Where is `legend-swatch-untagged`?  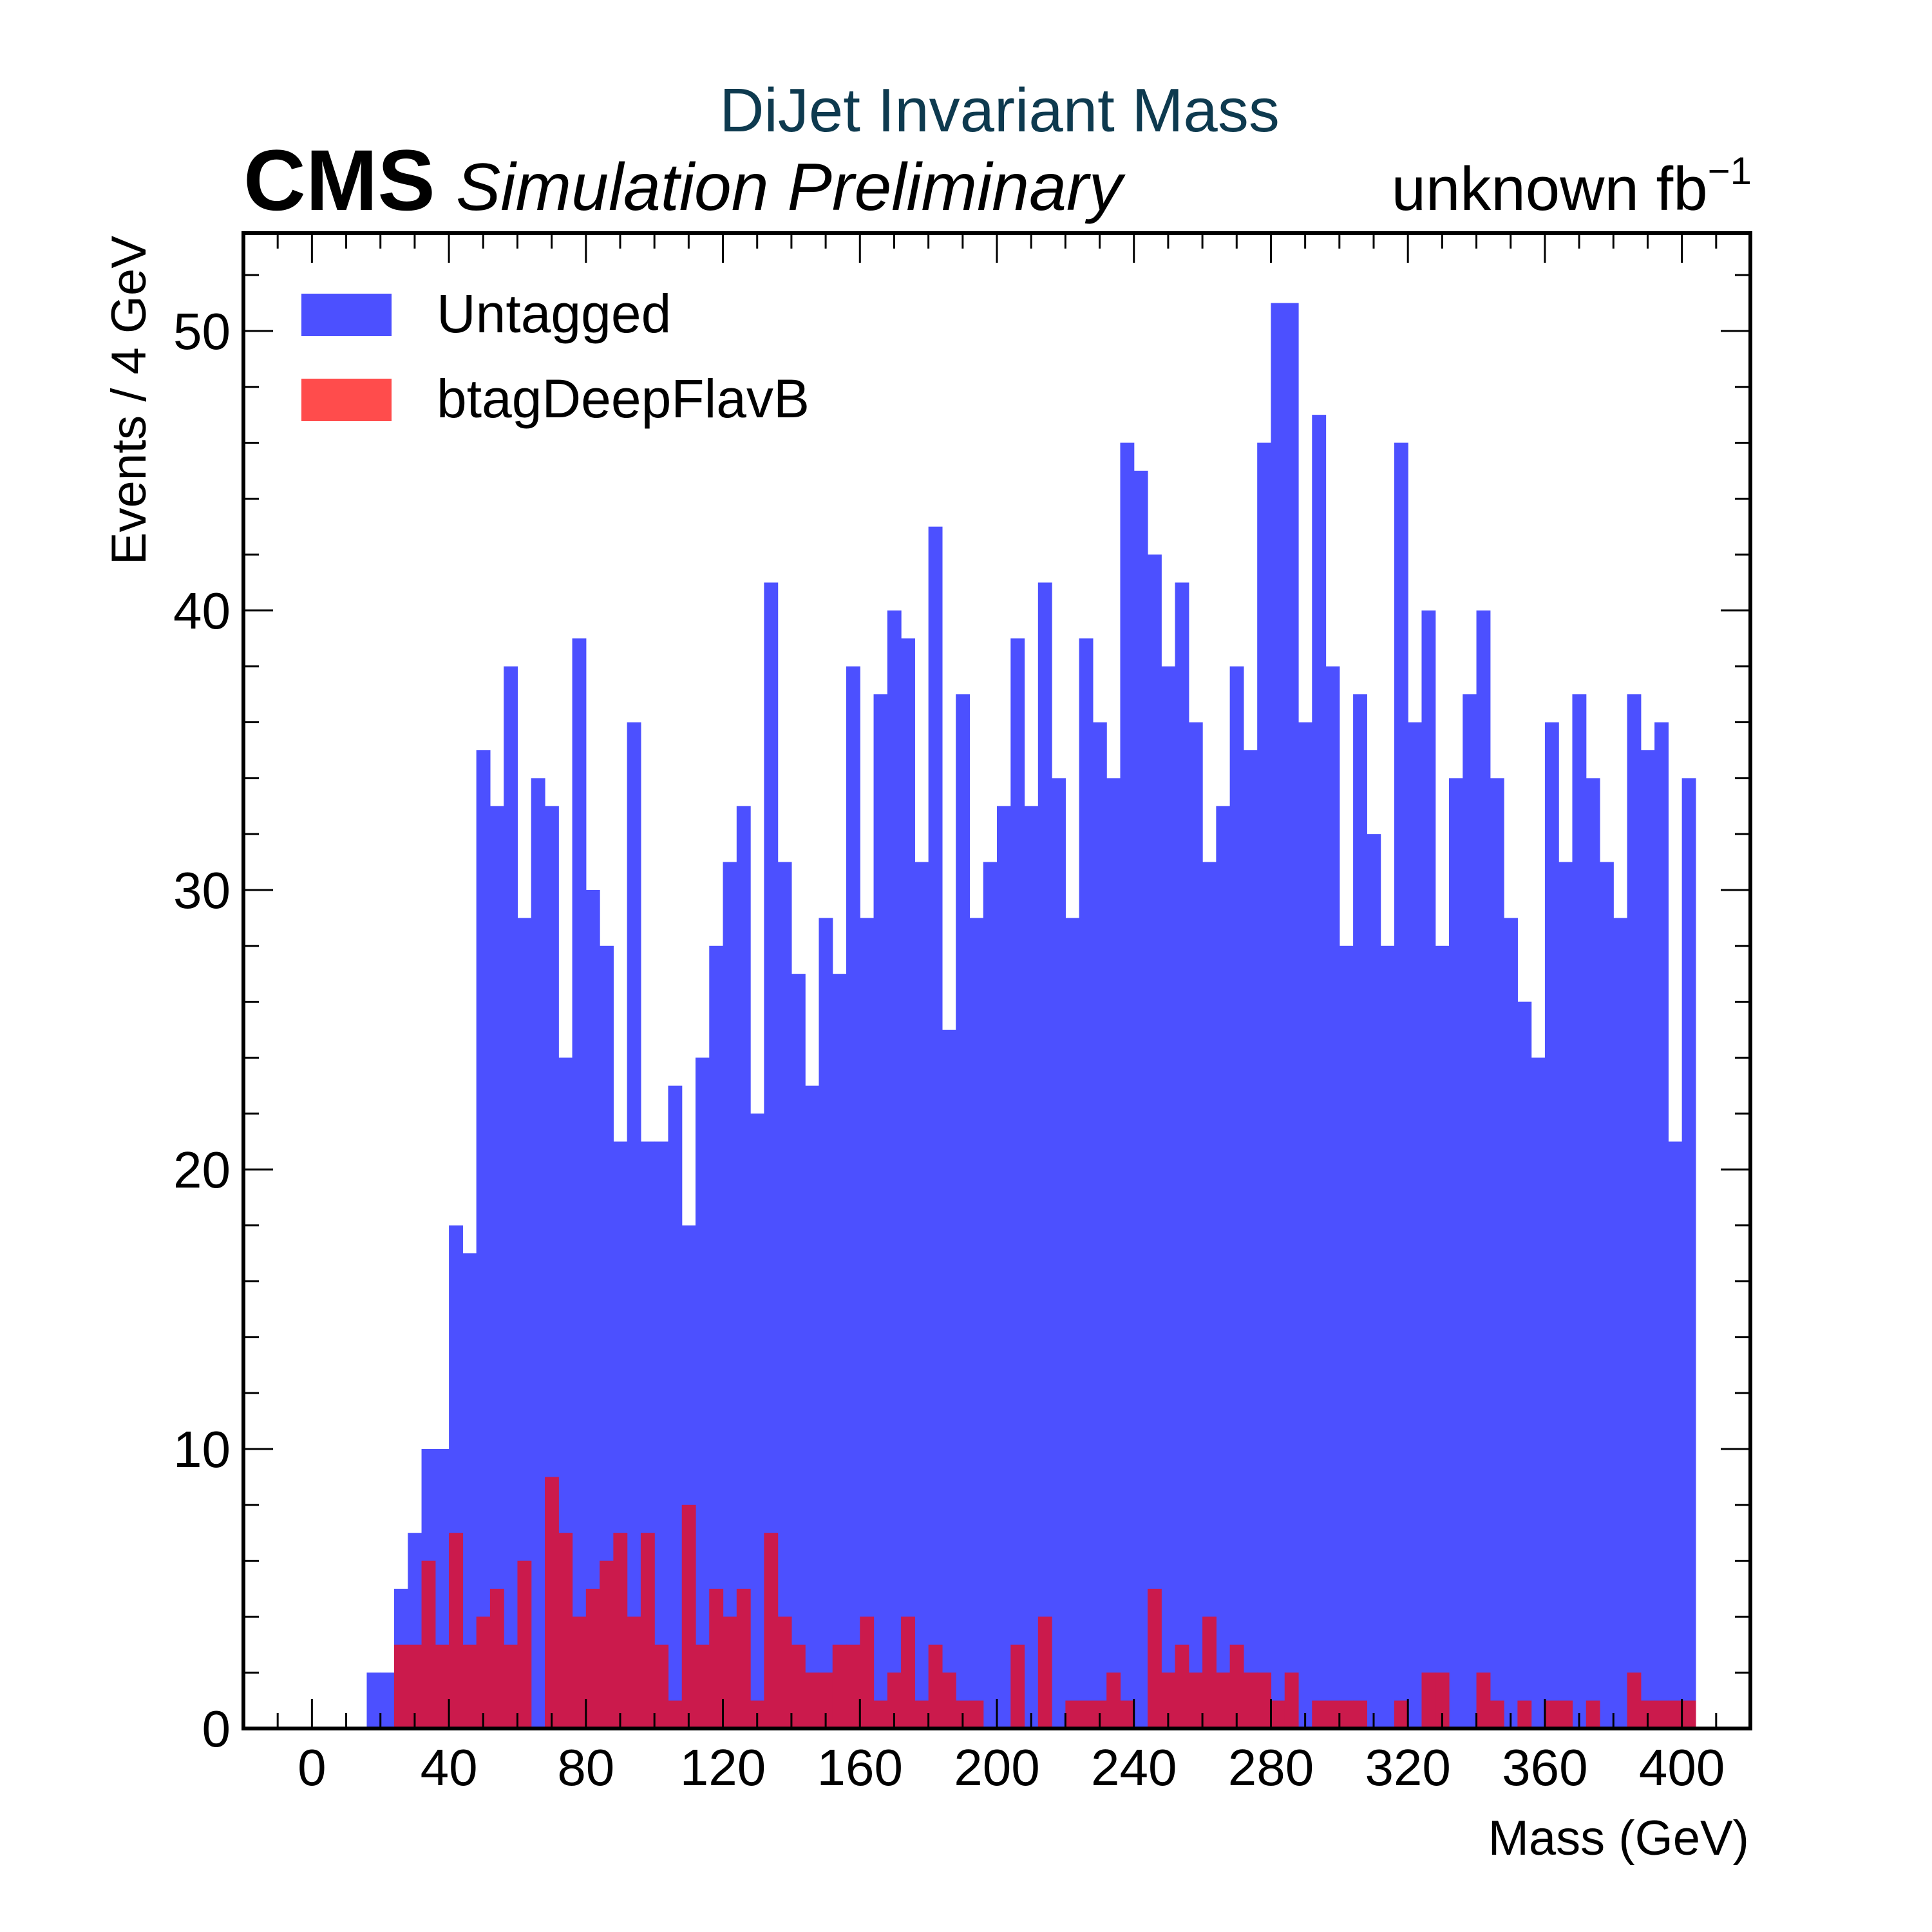
legend-swatch-untagged is located at coordinates (347, 315).